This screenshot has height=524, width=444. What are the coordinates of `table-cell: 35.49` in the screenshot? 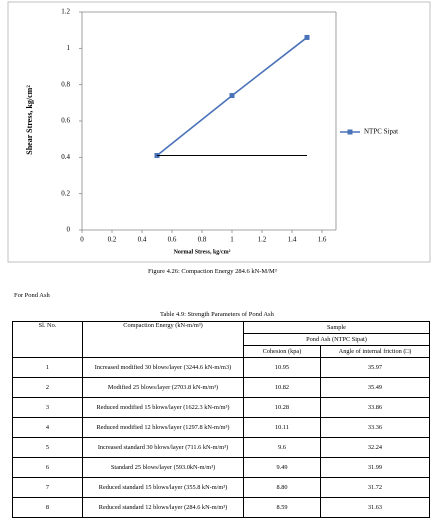 It's located at (375, 387).